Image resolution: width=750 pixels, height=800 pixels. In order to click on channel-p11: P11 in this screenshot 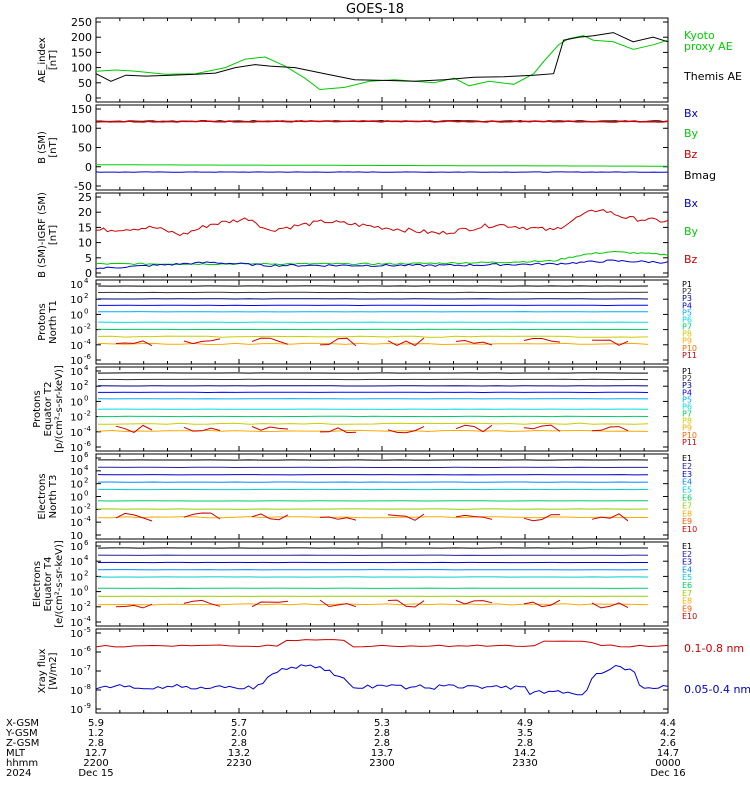, I will do `click(689, 355)`.